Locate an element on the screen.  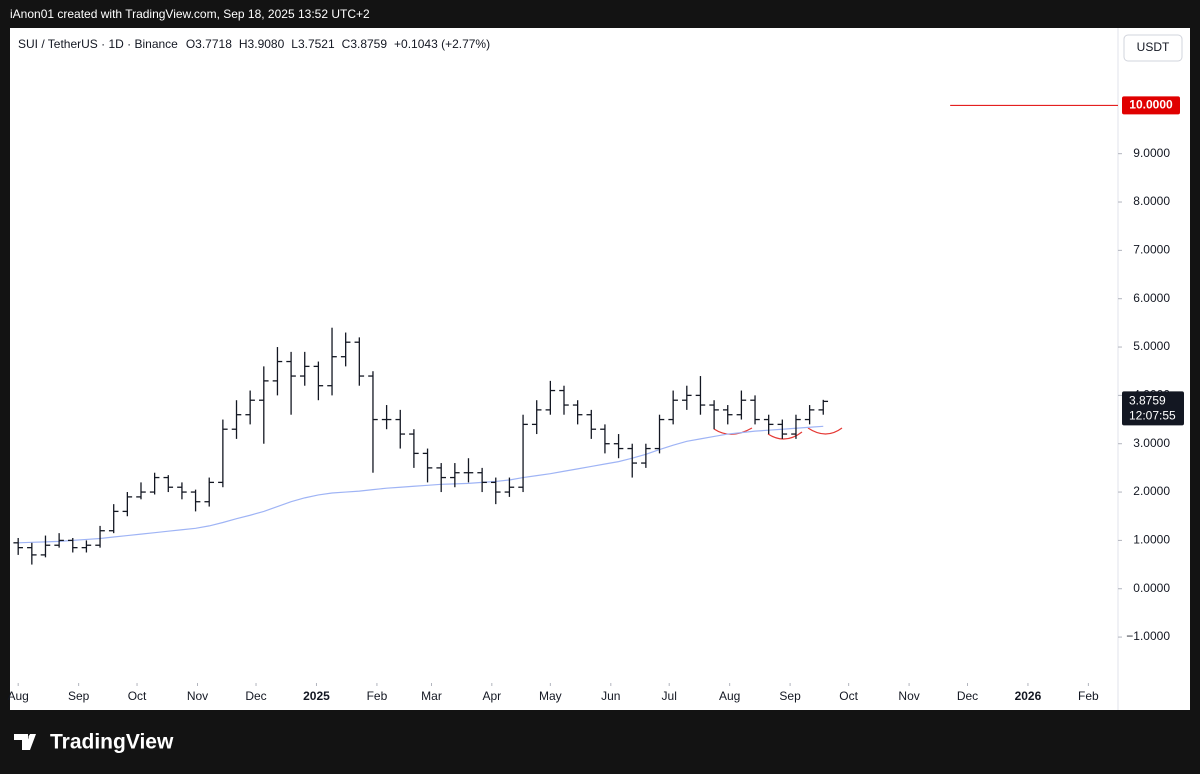
y-tick-label: 1.0000 is located at coordinates (1151, 540).